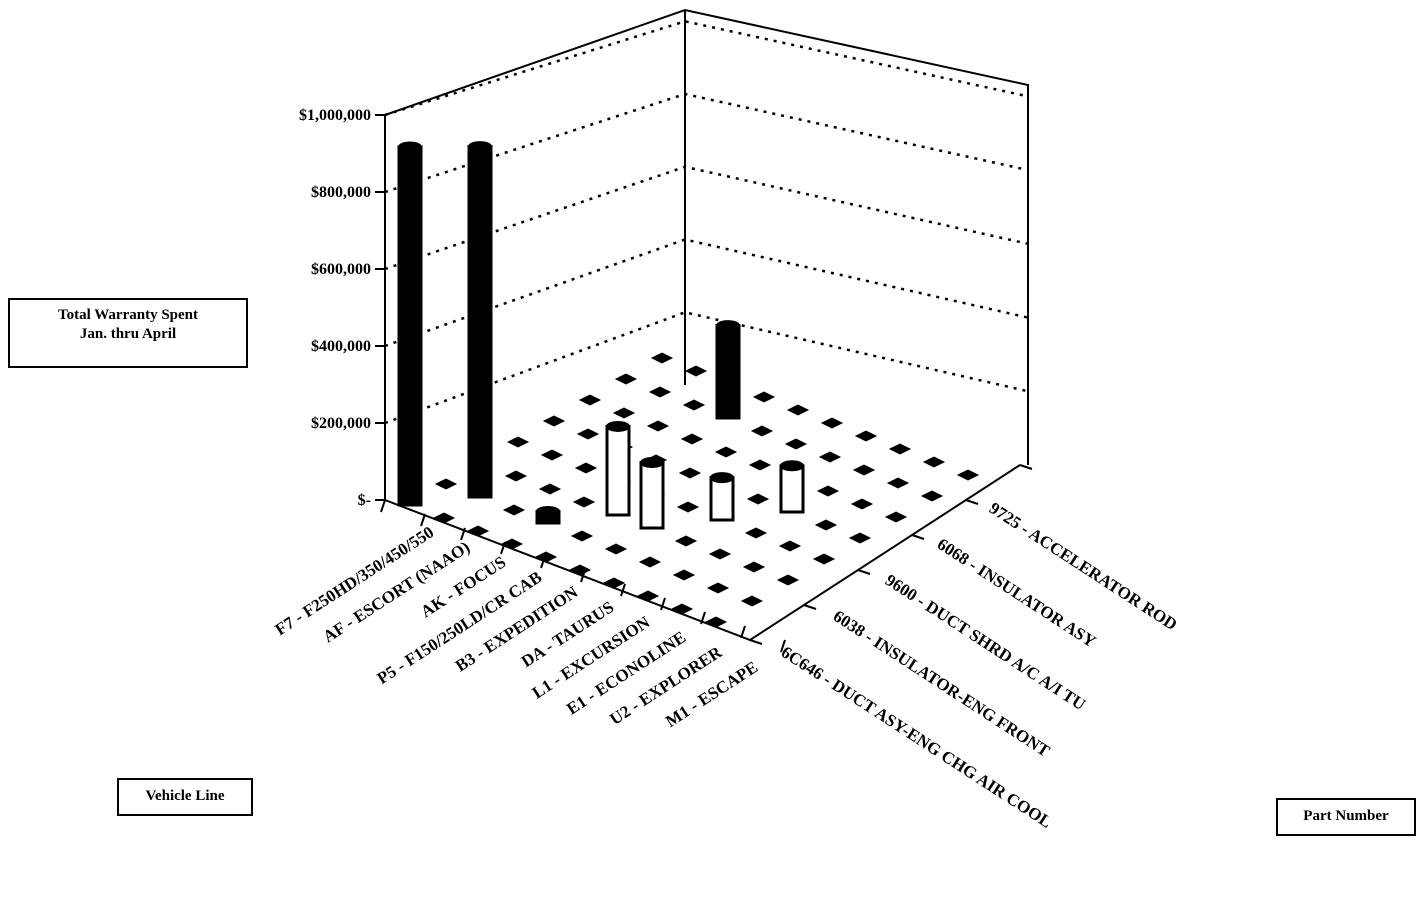  I want to click on z-tick-label: $800,000, so click(341, 192).